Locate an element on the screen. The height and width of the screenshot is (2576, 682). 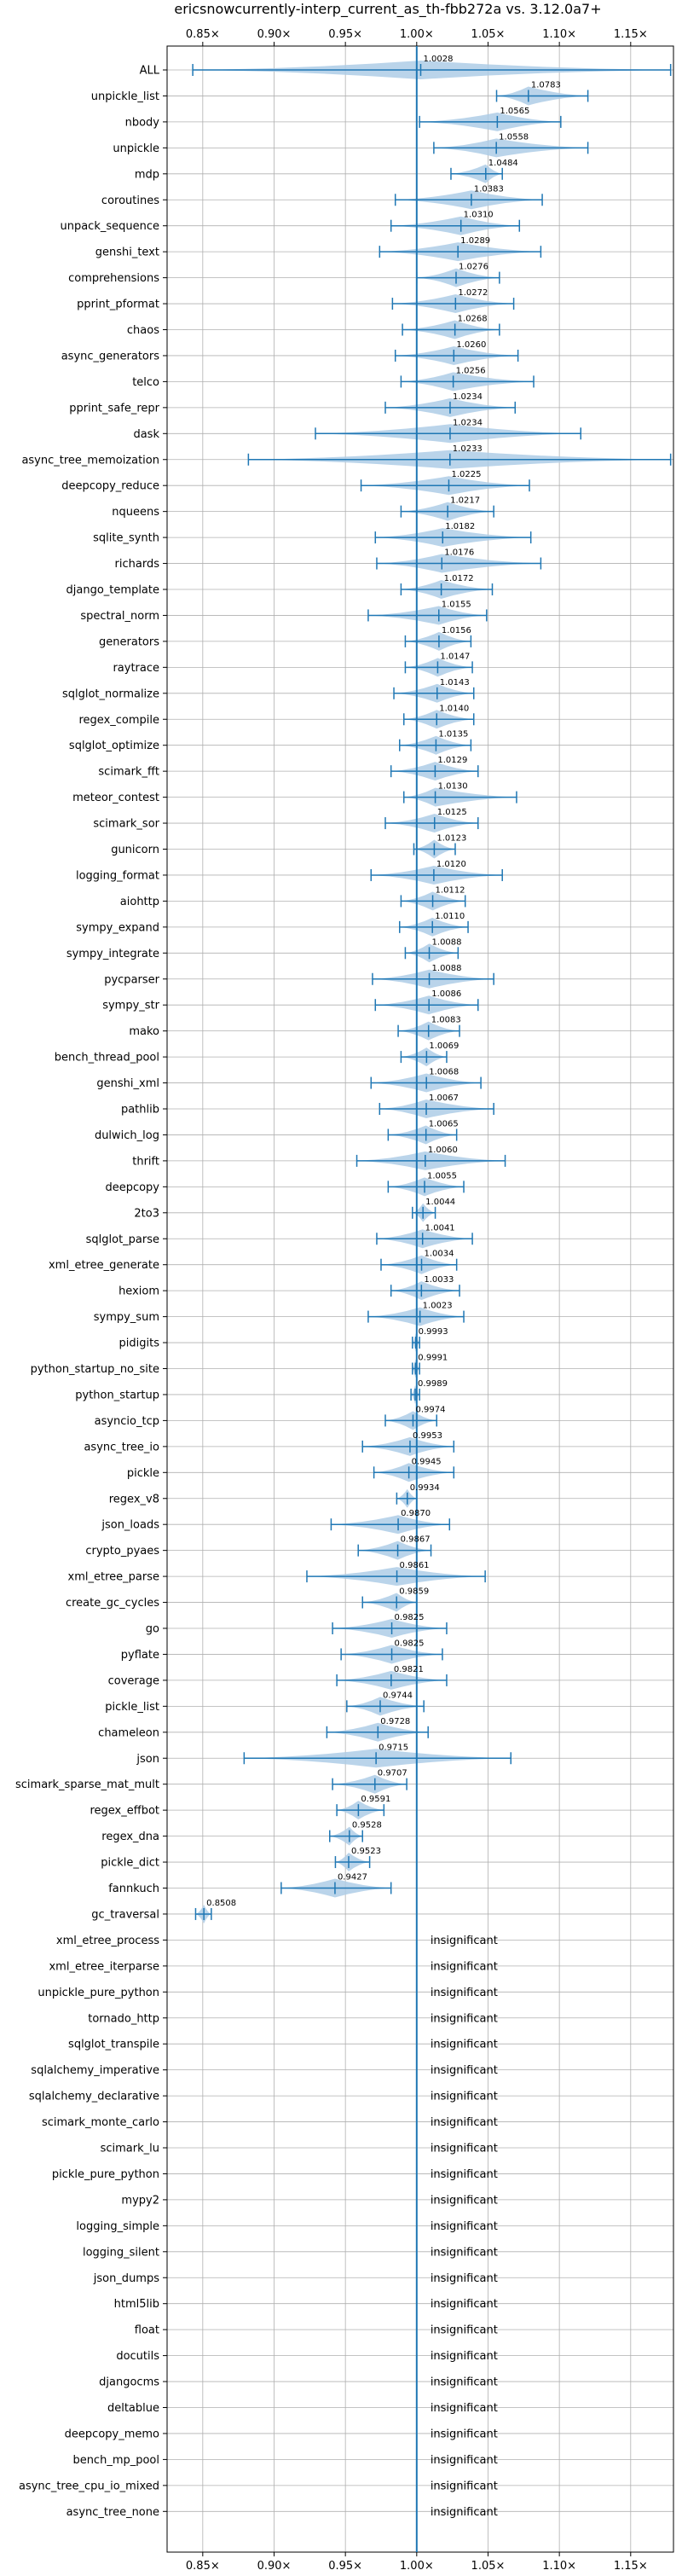
benchmark-label: unpickle is located at coordinates (136, 148).